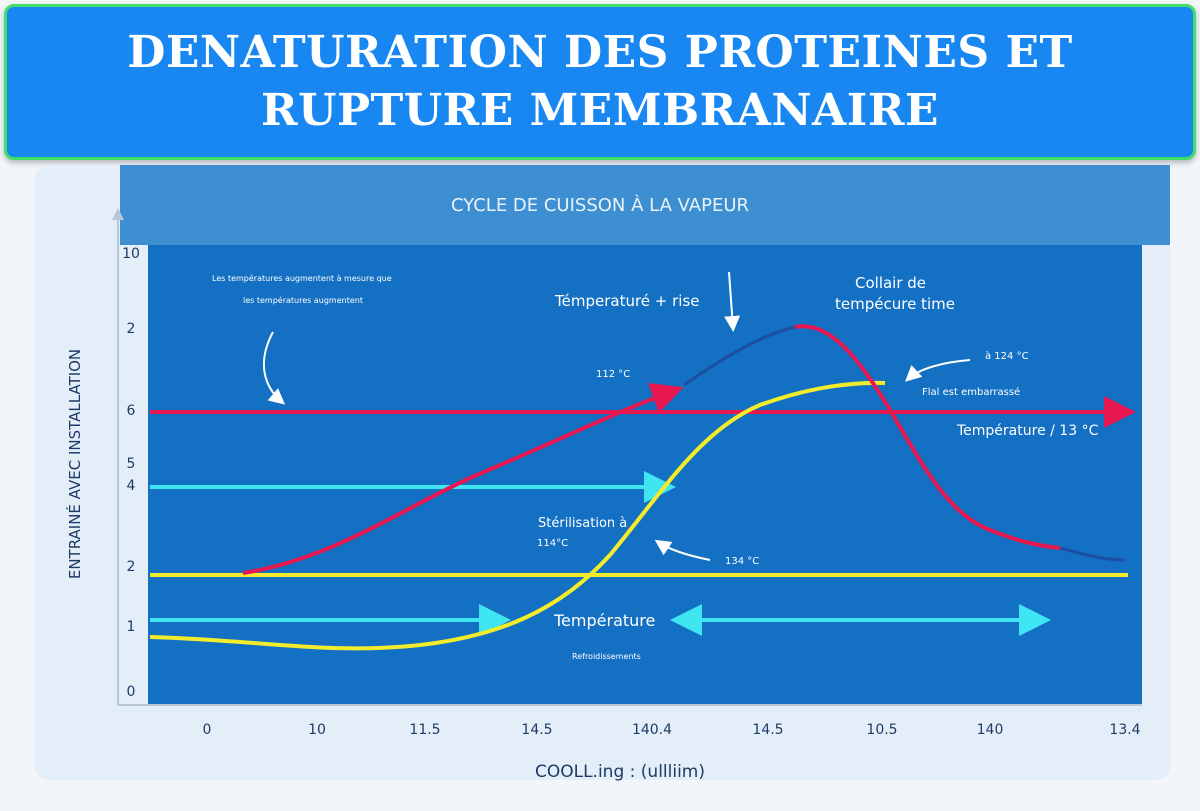  What do you see at coordinates (971, 392) in the screenshot?
I see `annotation-flal: Flal est embarrassé` at bounding box center [971, 392].